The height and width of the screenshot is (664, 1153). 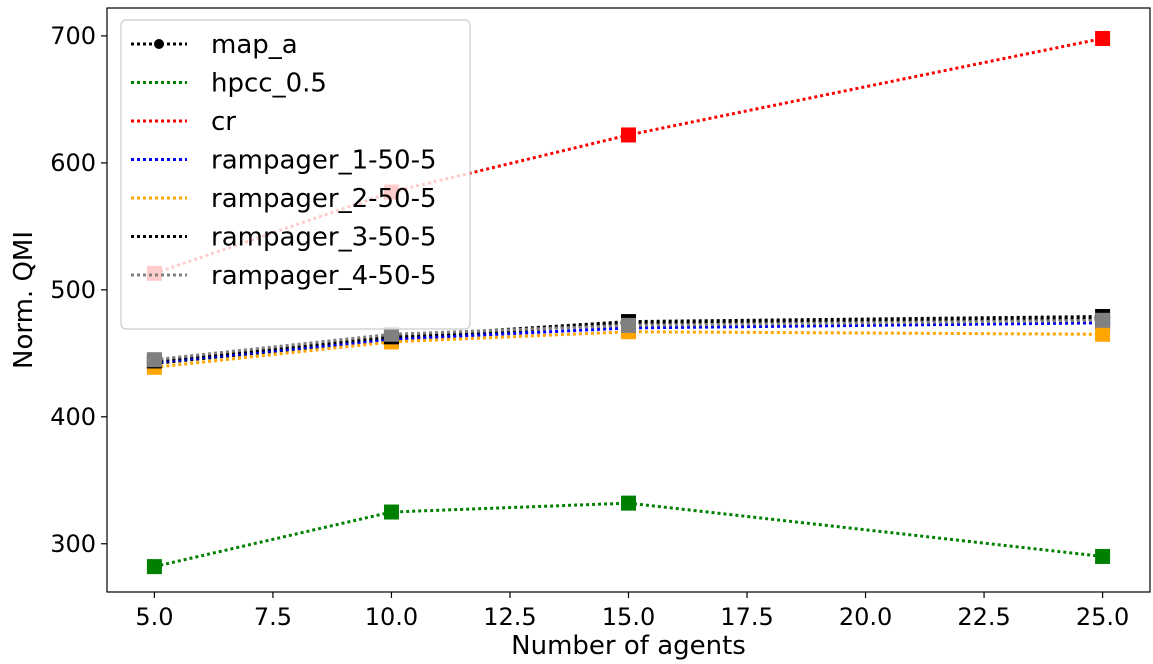 What do you see at coordinates (746, 617) in the screenshot?
I see `x-tick-label: 17.5` at bounding box center [746, 617].